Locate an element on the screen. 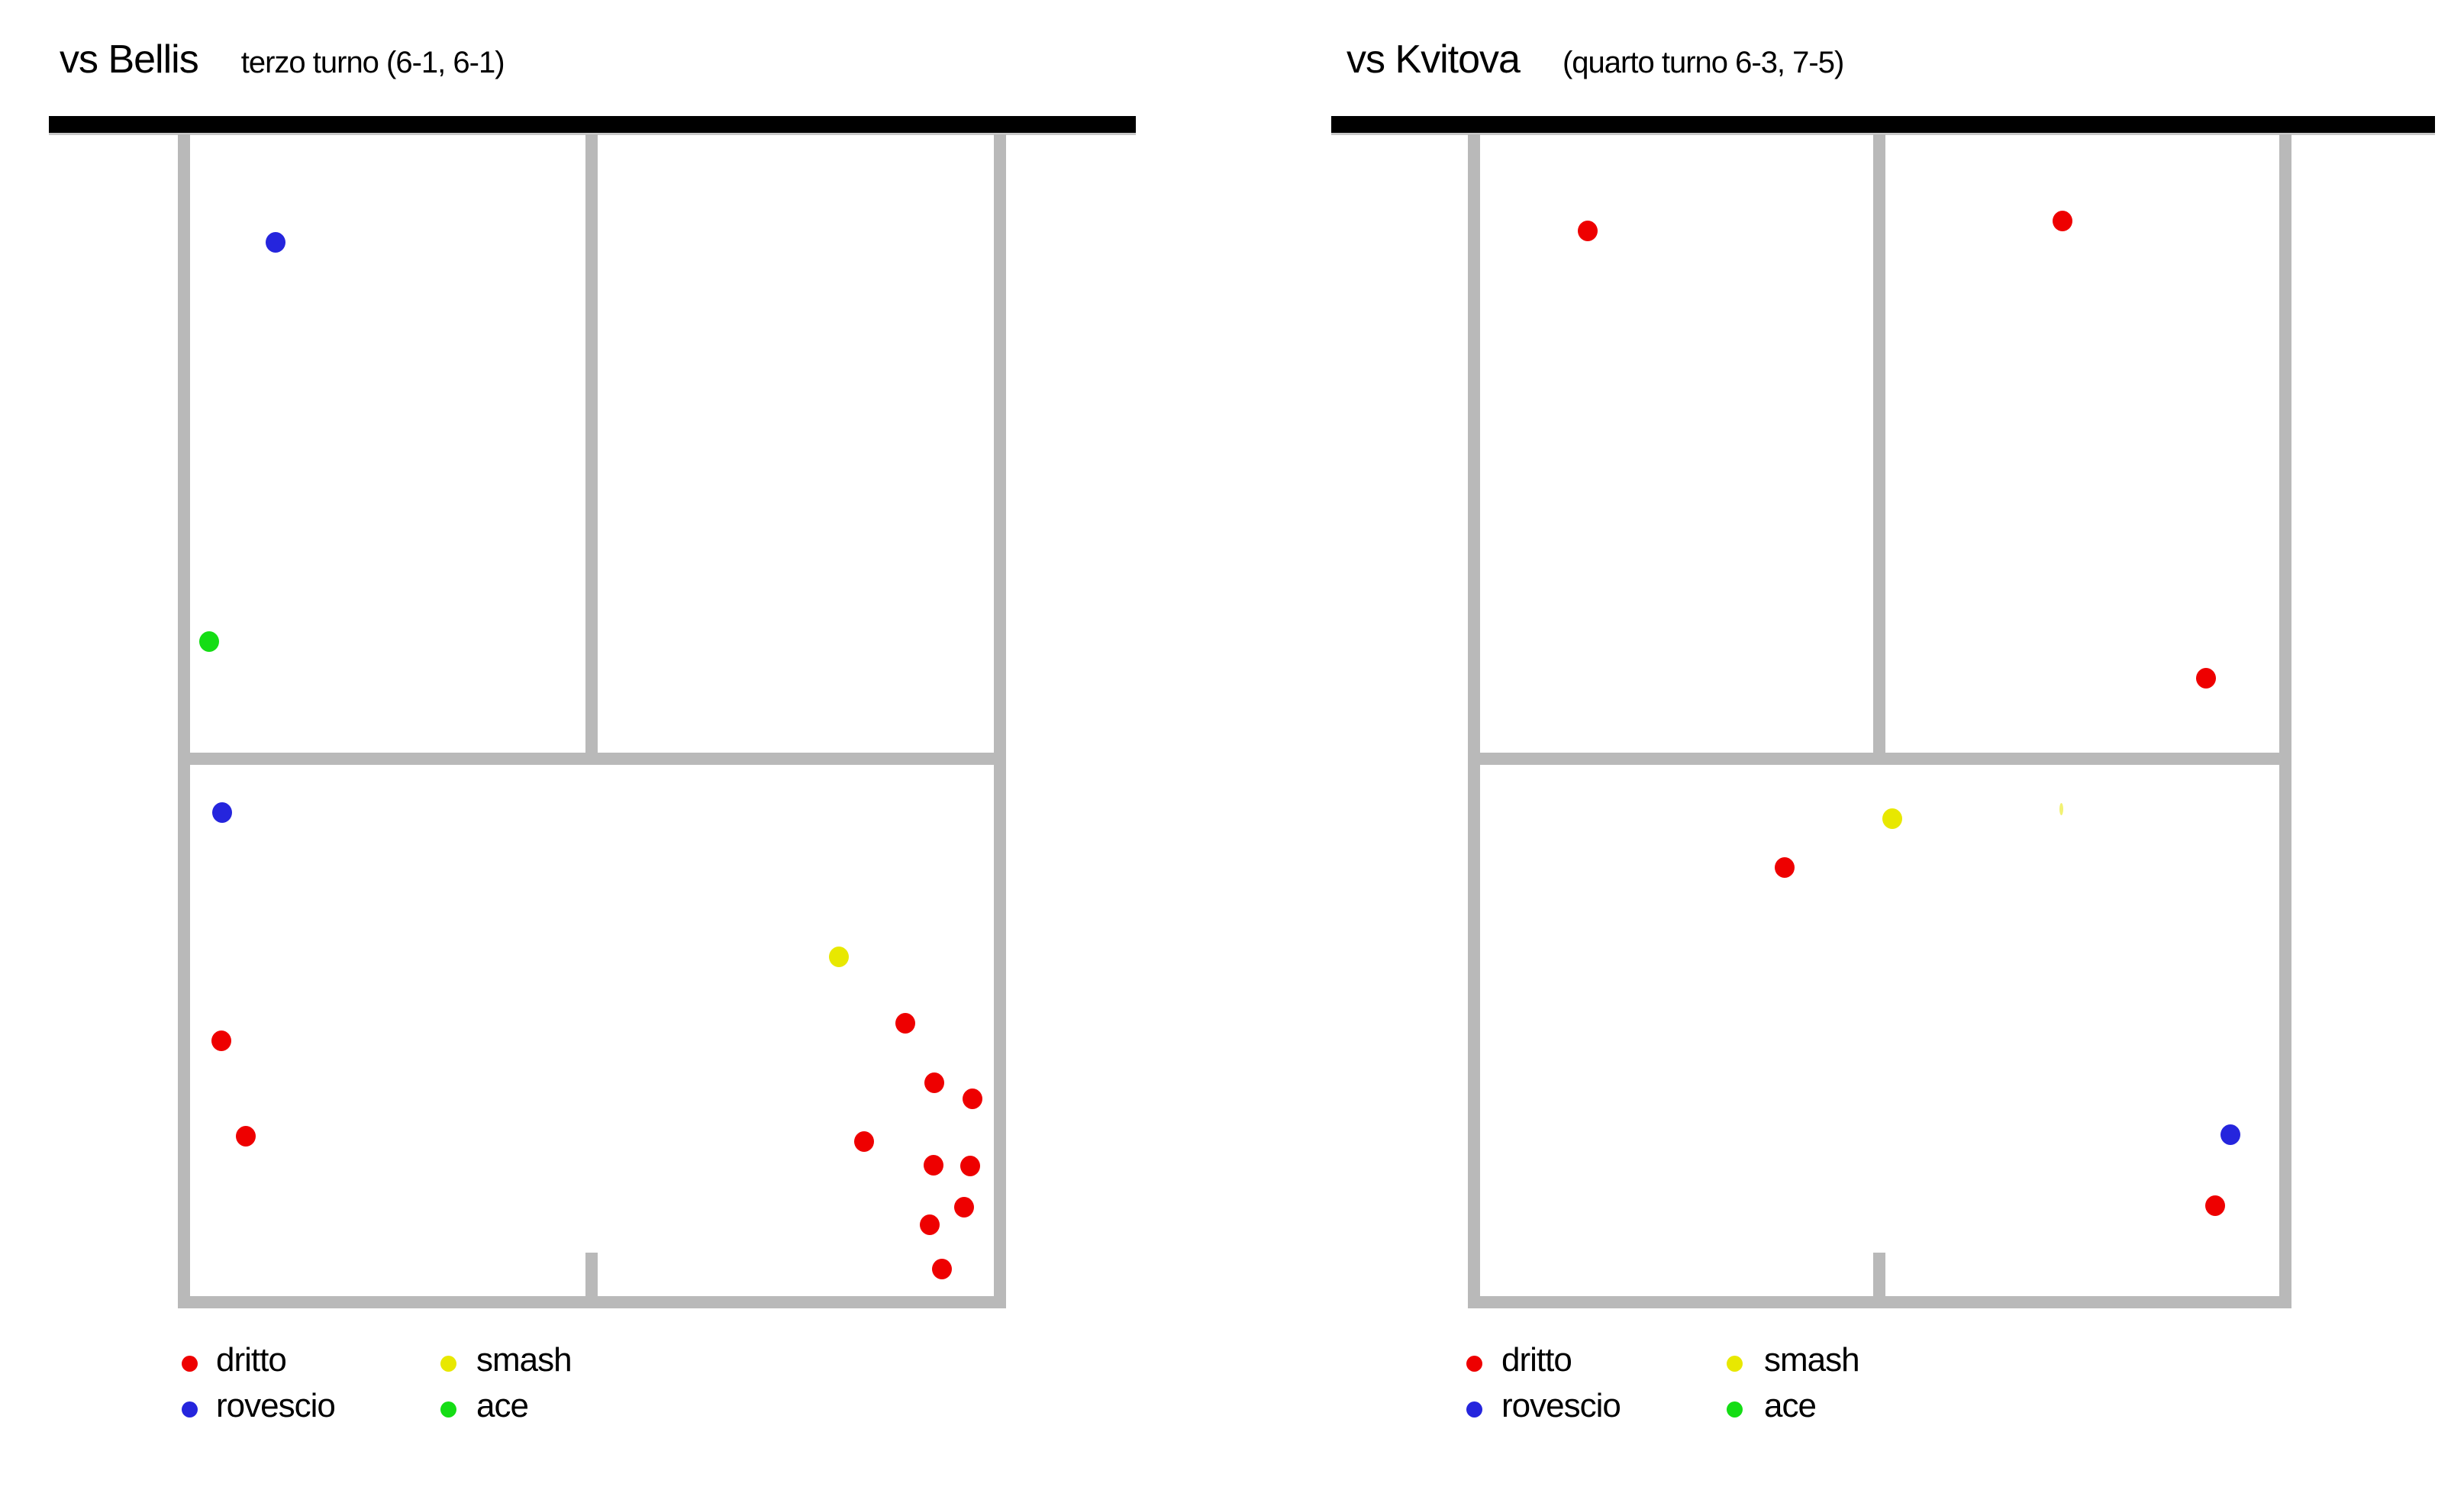 This screenshot has height=1503, width=2464. match-subtitle-bellis: terzo turno (6-1, 6-1) is located at coordinates (373, 62).